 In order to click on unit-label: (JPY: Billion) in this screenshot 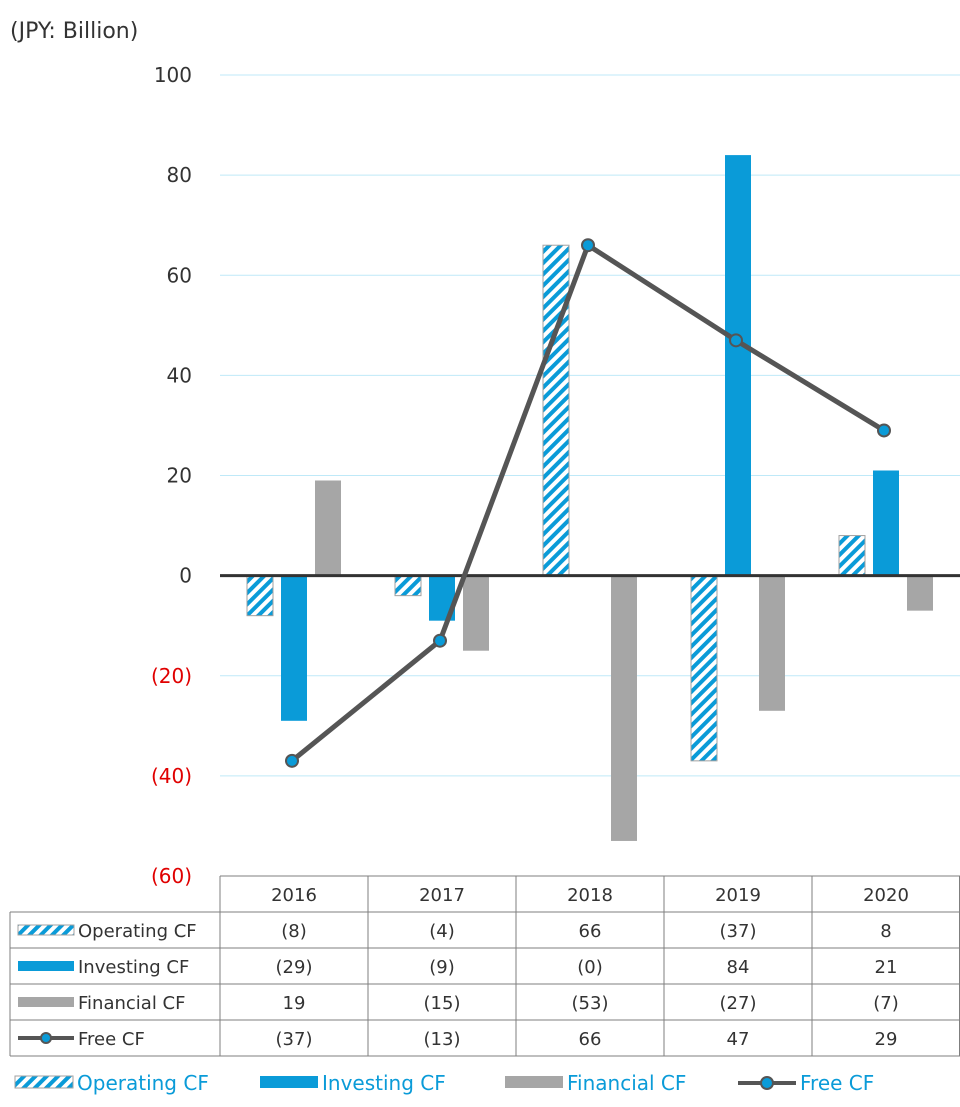, I will do `click(74, 31)`.